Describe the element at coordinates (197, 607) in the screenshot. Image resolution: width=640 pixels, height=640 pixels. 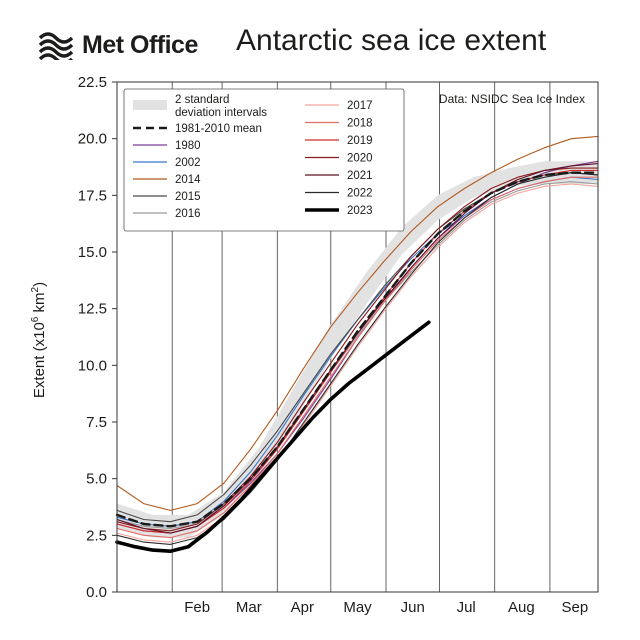
I see `x-month-label-feb: Feb` at that location.